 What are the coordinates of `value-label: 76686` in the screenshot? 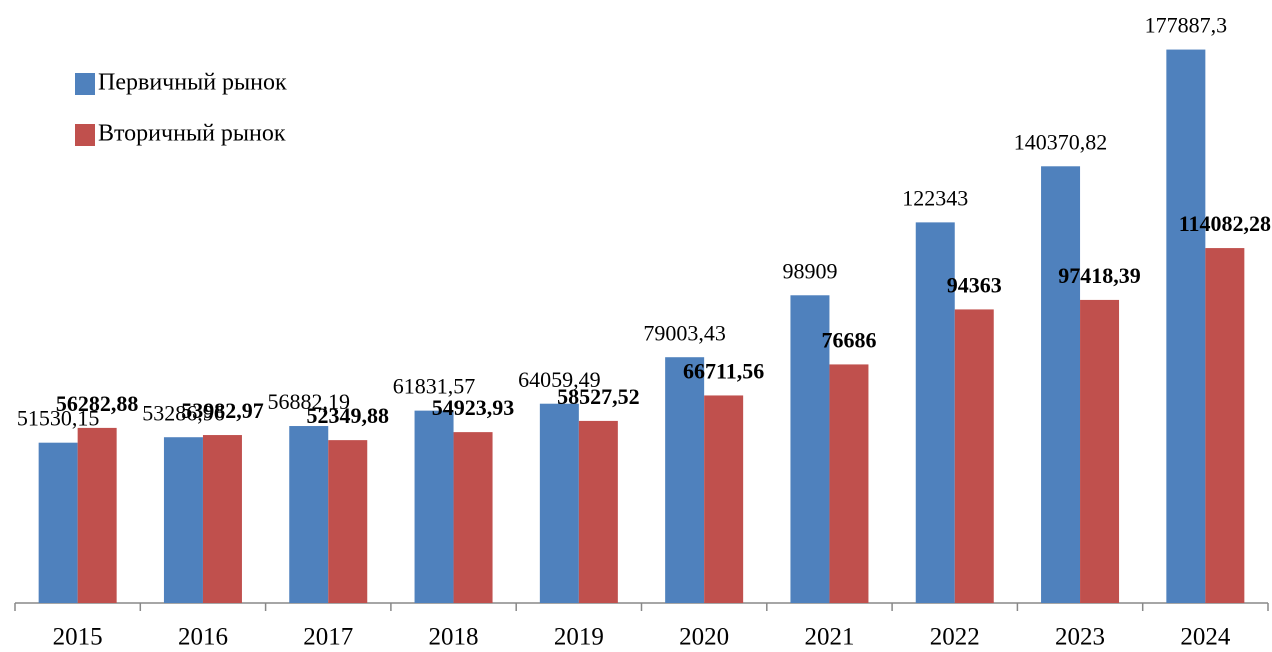 It's located at (848, 339).